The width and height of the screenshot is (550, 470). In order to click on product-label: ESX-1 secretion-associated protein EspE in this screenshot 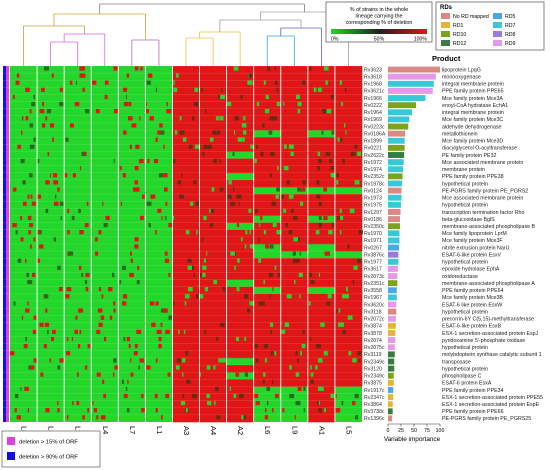, I will do `click(491, 405)`.